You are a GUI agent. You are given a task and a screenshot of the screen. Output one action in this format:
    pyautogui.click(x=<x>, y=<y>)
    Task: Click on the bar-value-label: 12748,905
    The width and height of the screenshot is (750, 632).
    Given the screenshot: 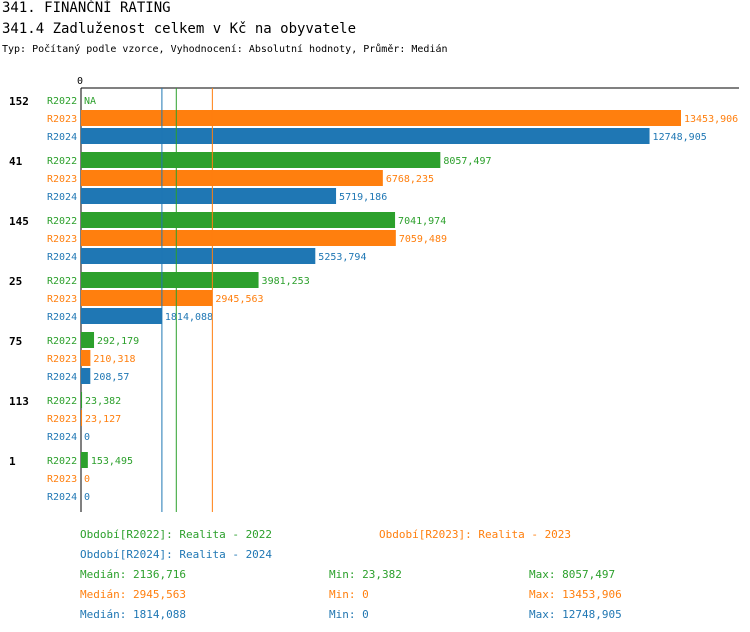 What is the action you would take?
    pyautogui.click(x=680, y=137)
    